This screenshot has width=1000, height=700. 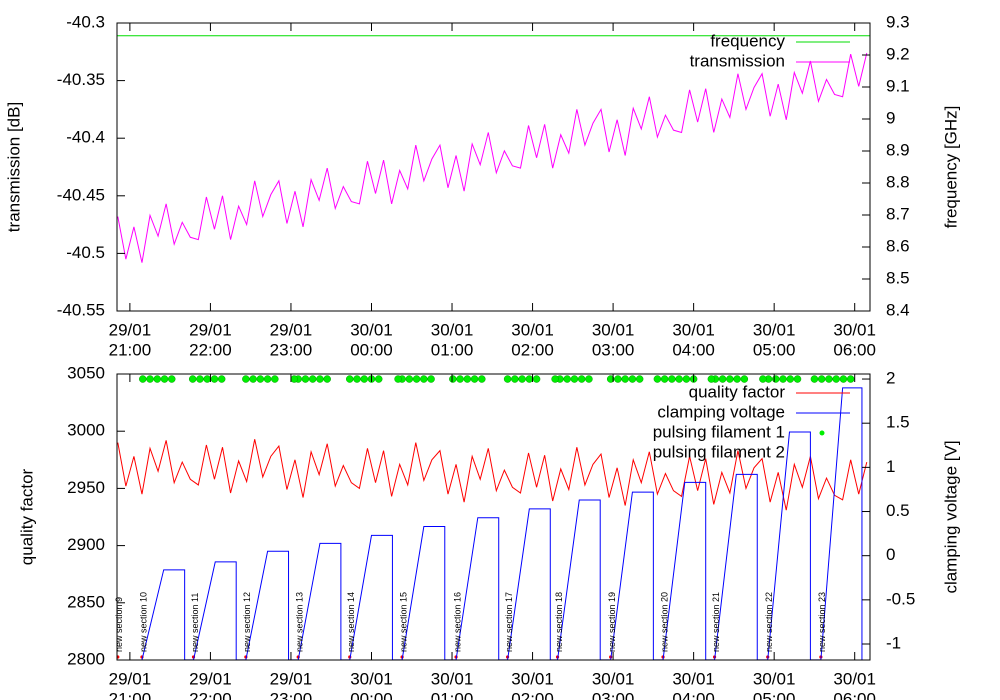 What do you see at coordinates (612, 622) in the screenshot?
I see `annotation: new section 19` at bounding box center [612, 622].